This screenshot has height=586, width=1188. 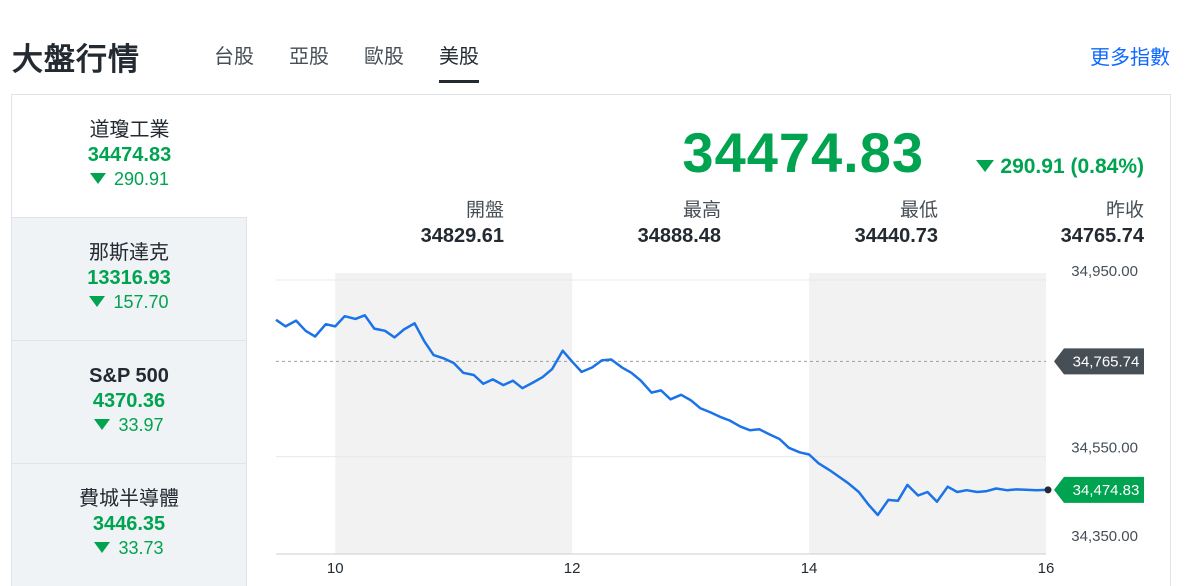 I want to click on index-value: 34474.83, so click(x=129, y=155).